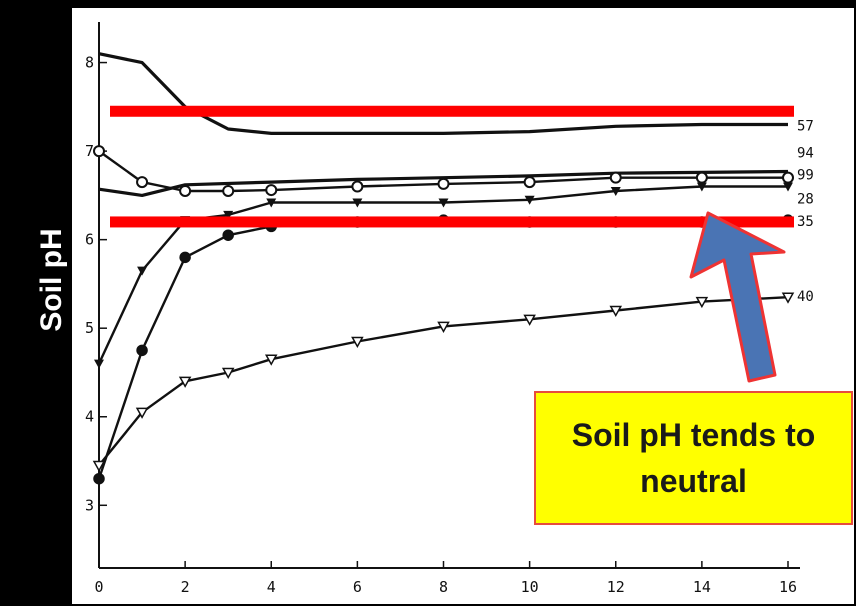 Image resolution: width=856 pixels, height=606 pixels. I want to click on x-tick-label: 12, so click(616, 587).